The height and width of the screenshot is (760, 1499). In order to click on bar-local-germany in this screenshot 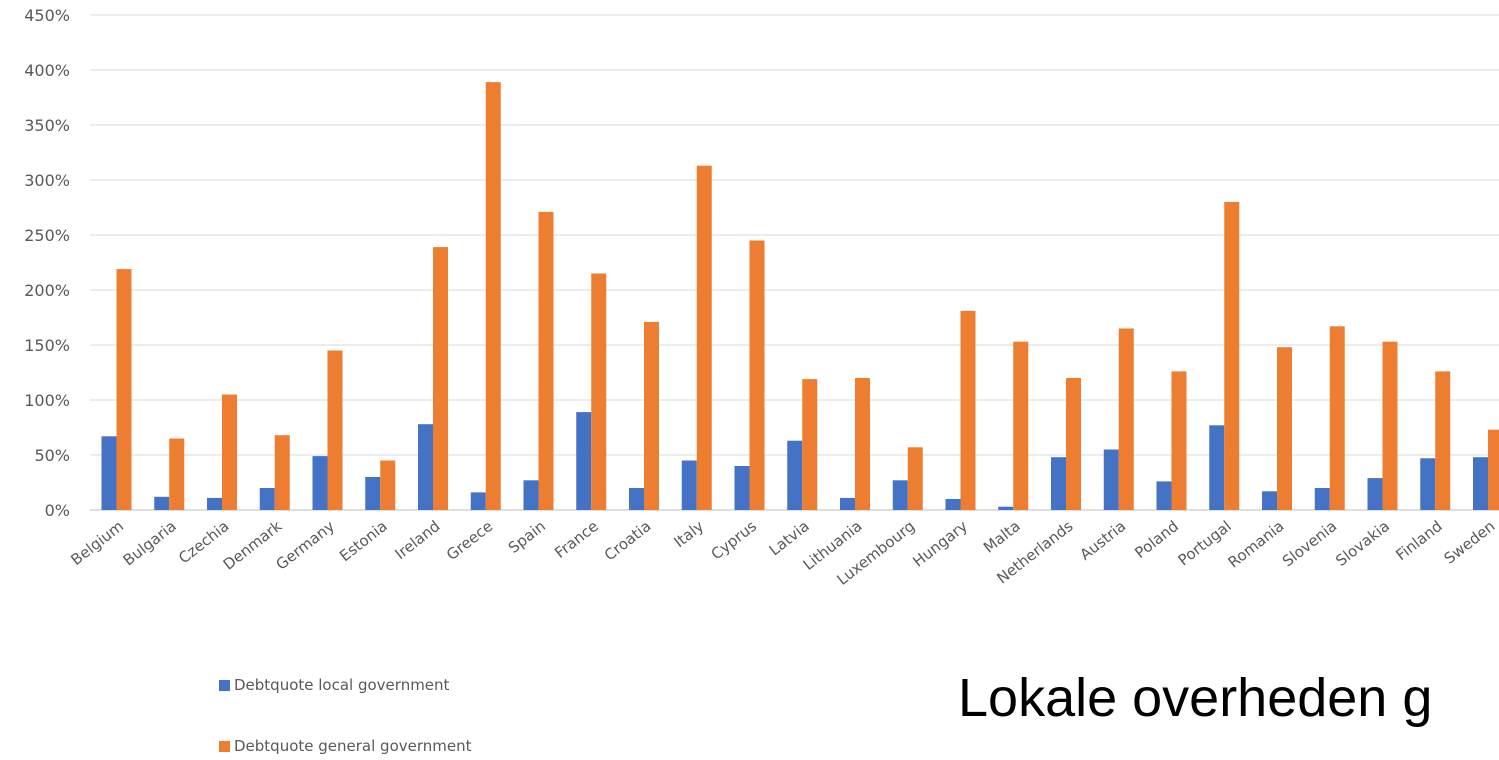, I will do `click(320, 483)`.